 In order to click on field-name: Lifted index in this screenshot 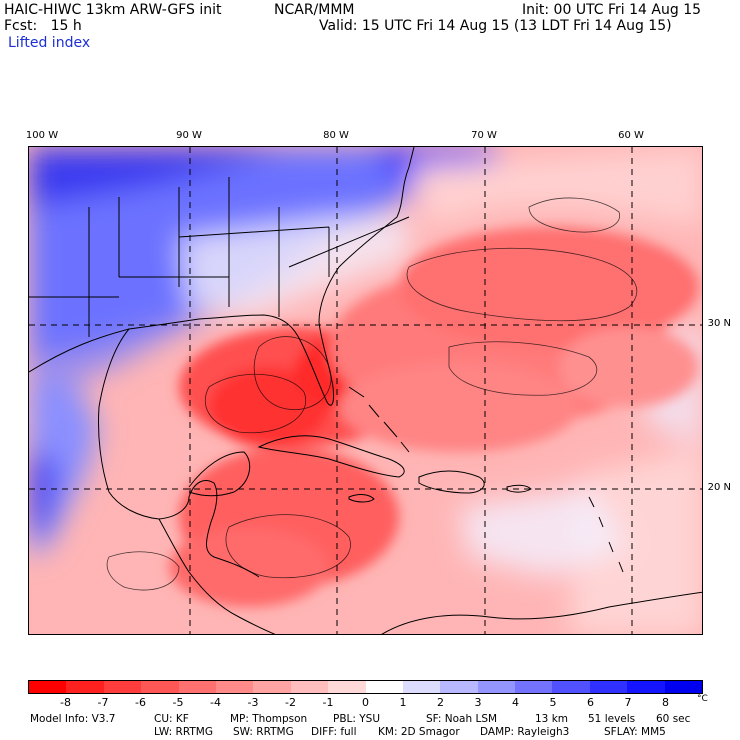, I will do `click(49, 43)`.